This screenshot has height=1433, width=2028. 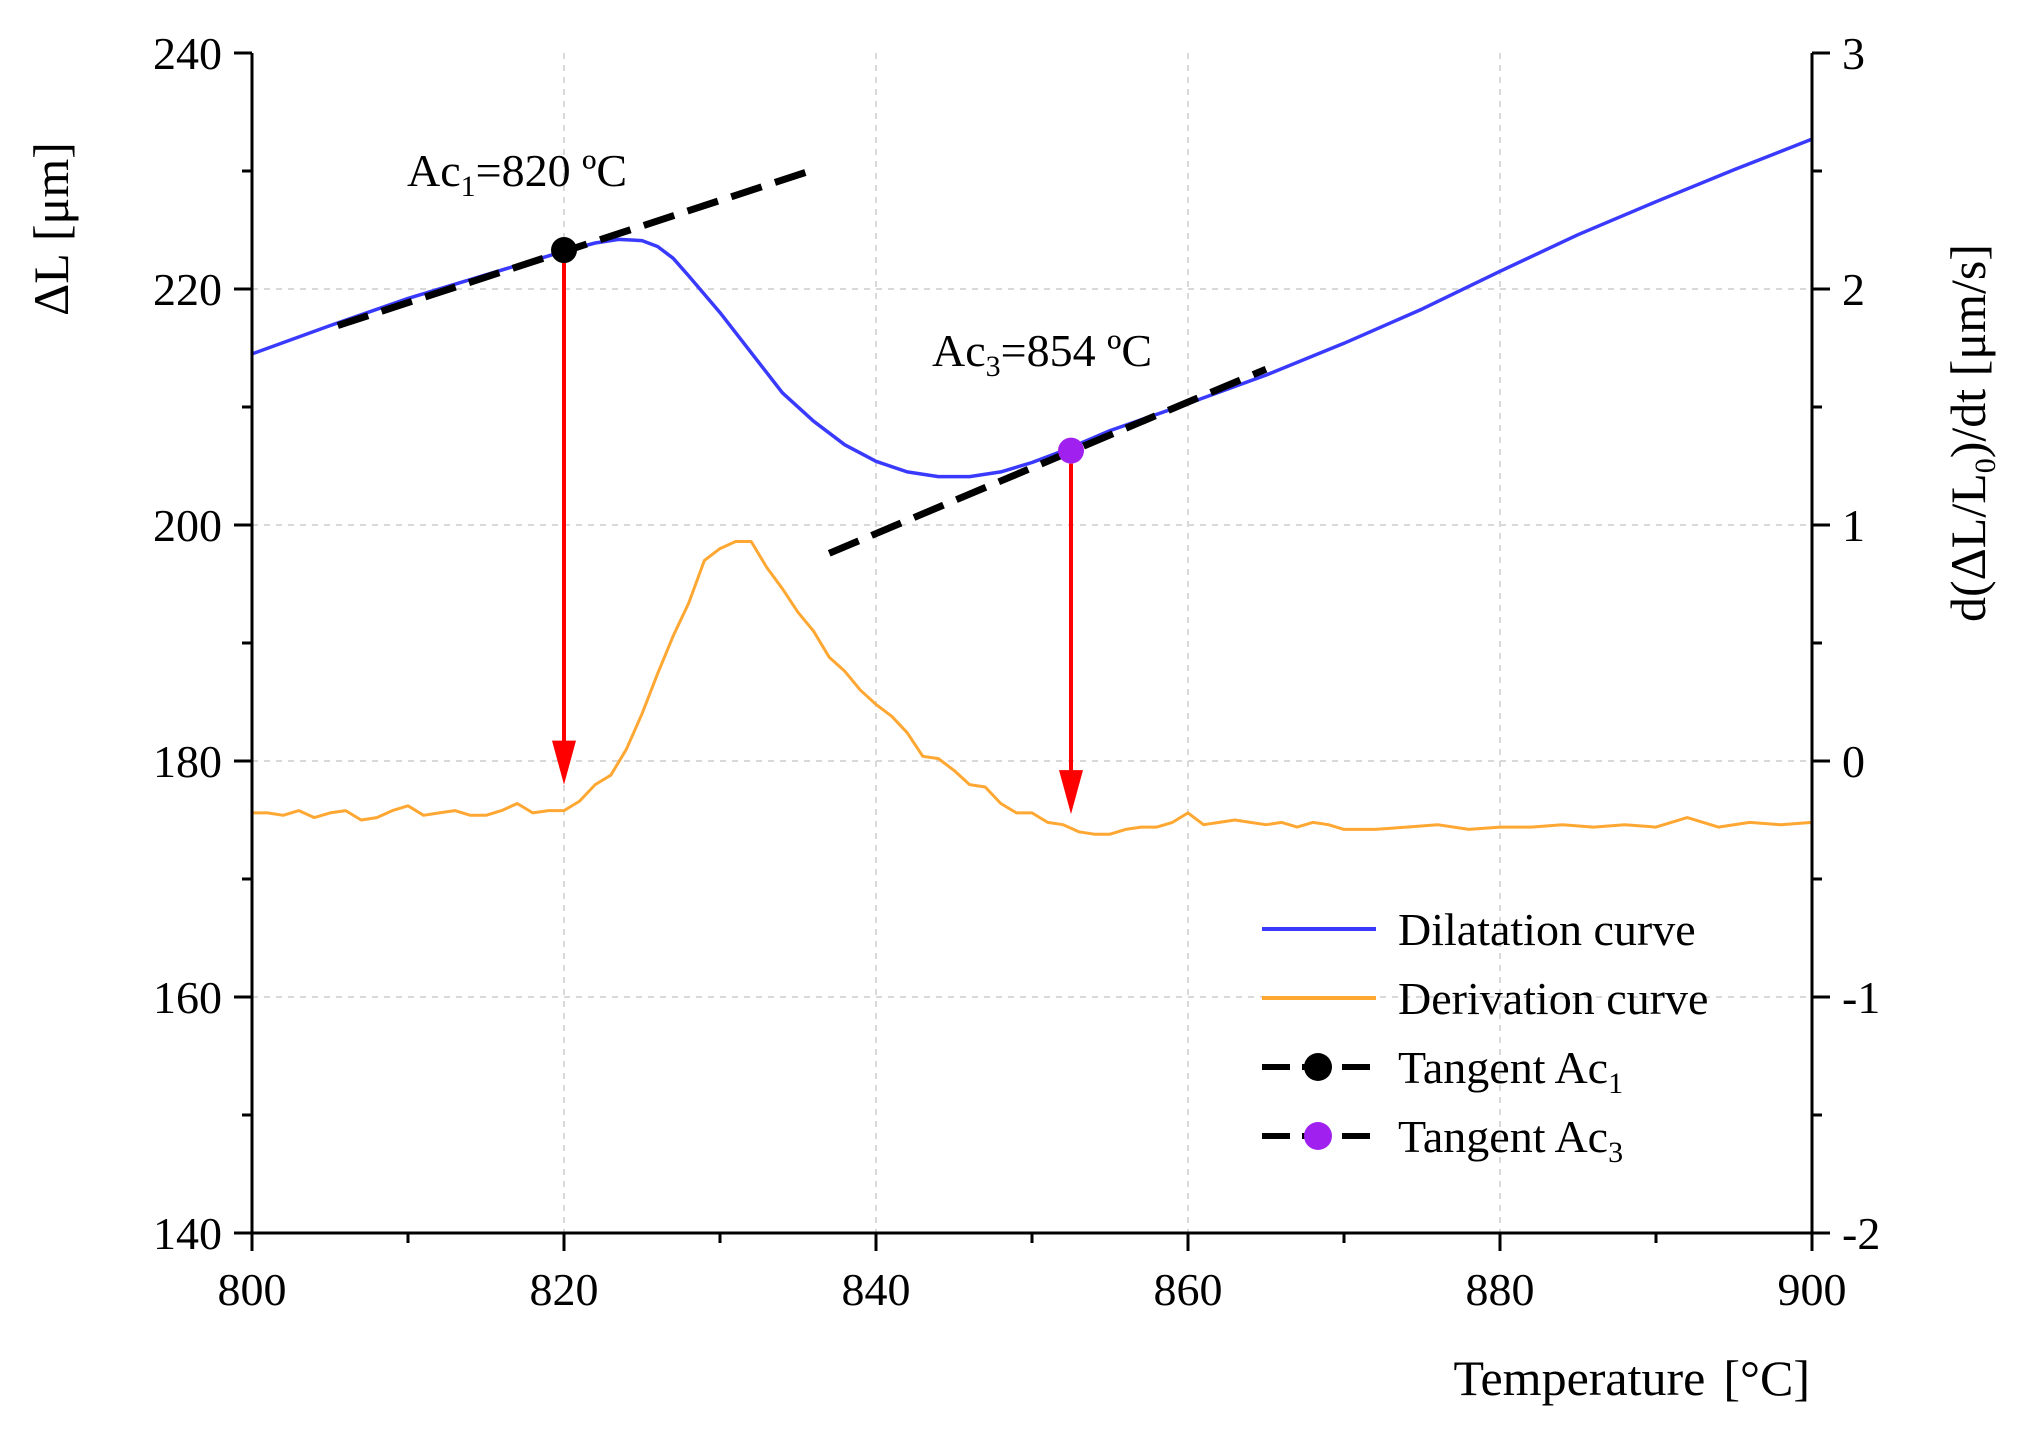 What do you see at coordinates (564, 1289) in the screenshot?
I see `x-tick-label: 820` at bounding box center [564, 1289].